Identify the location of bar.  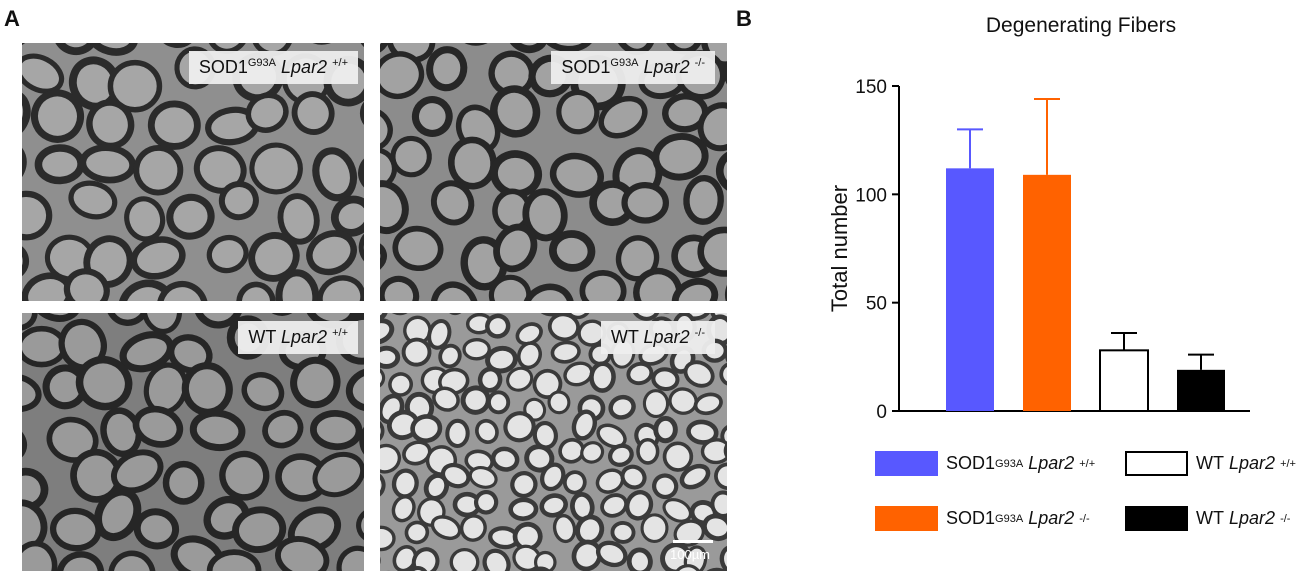
(1047, 292).